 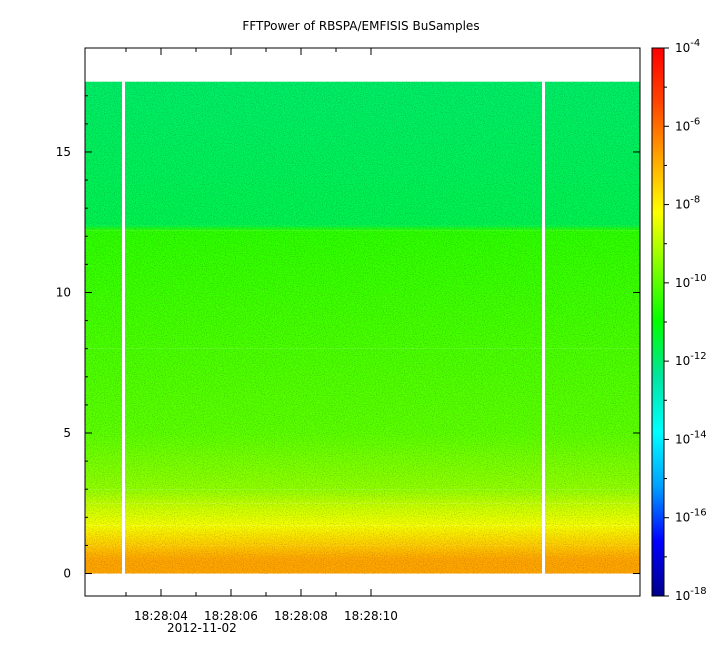 What do you see at coordinates (371, 616) in the screenshot?
I see `x-tick-label: 18:28:10` at bounding box center [371, 616].